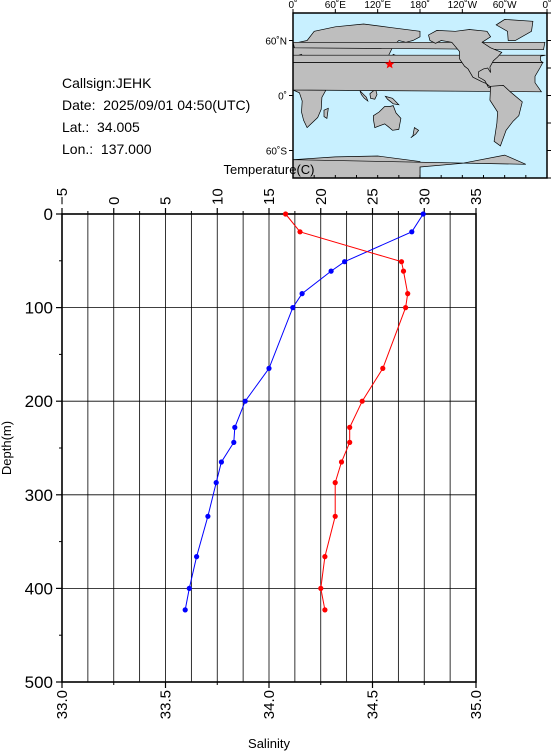 This screenshot has height=751, width=553. What do you see at coordinates (268, 169) in the screenshot?
I see `top-axis-label: Temperature(C)` at bounding box center [268, 169].